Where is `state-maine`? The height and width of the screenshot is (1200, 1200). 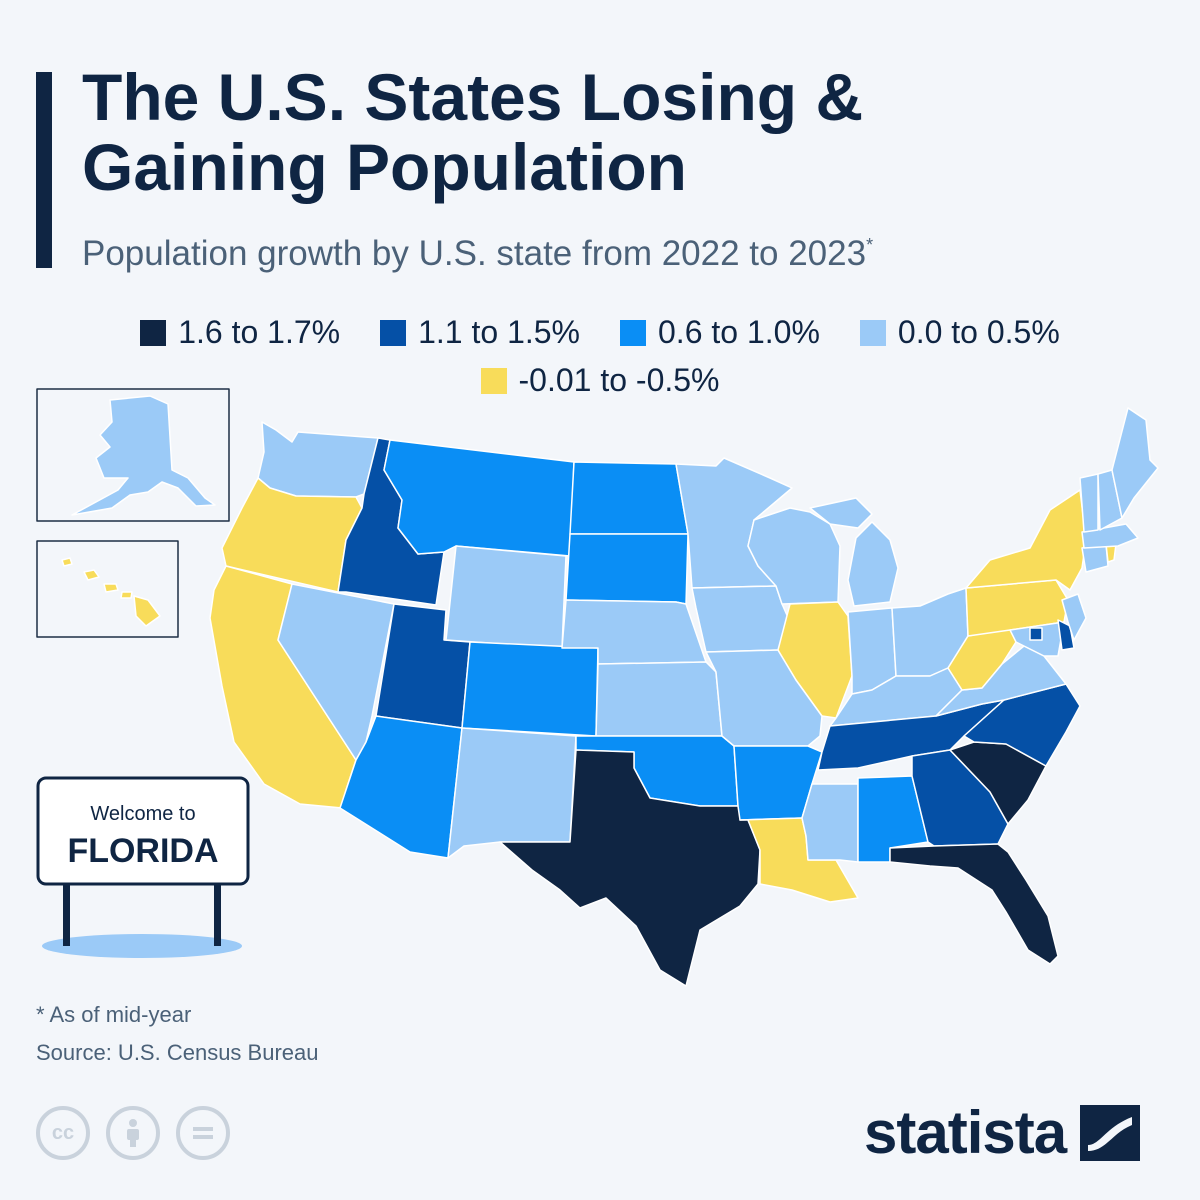
state-maine is located at coordinates (1135, 463).